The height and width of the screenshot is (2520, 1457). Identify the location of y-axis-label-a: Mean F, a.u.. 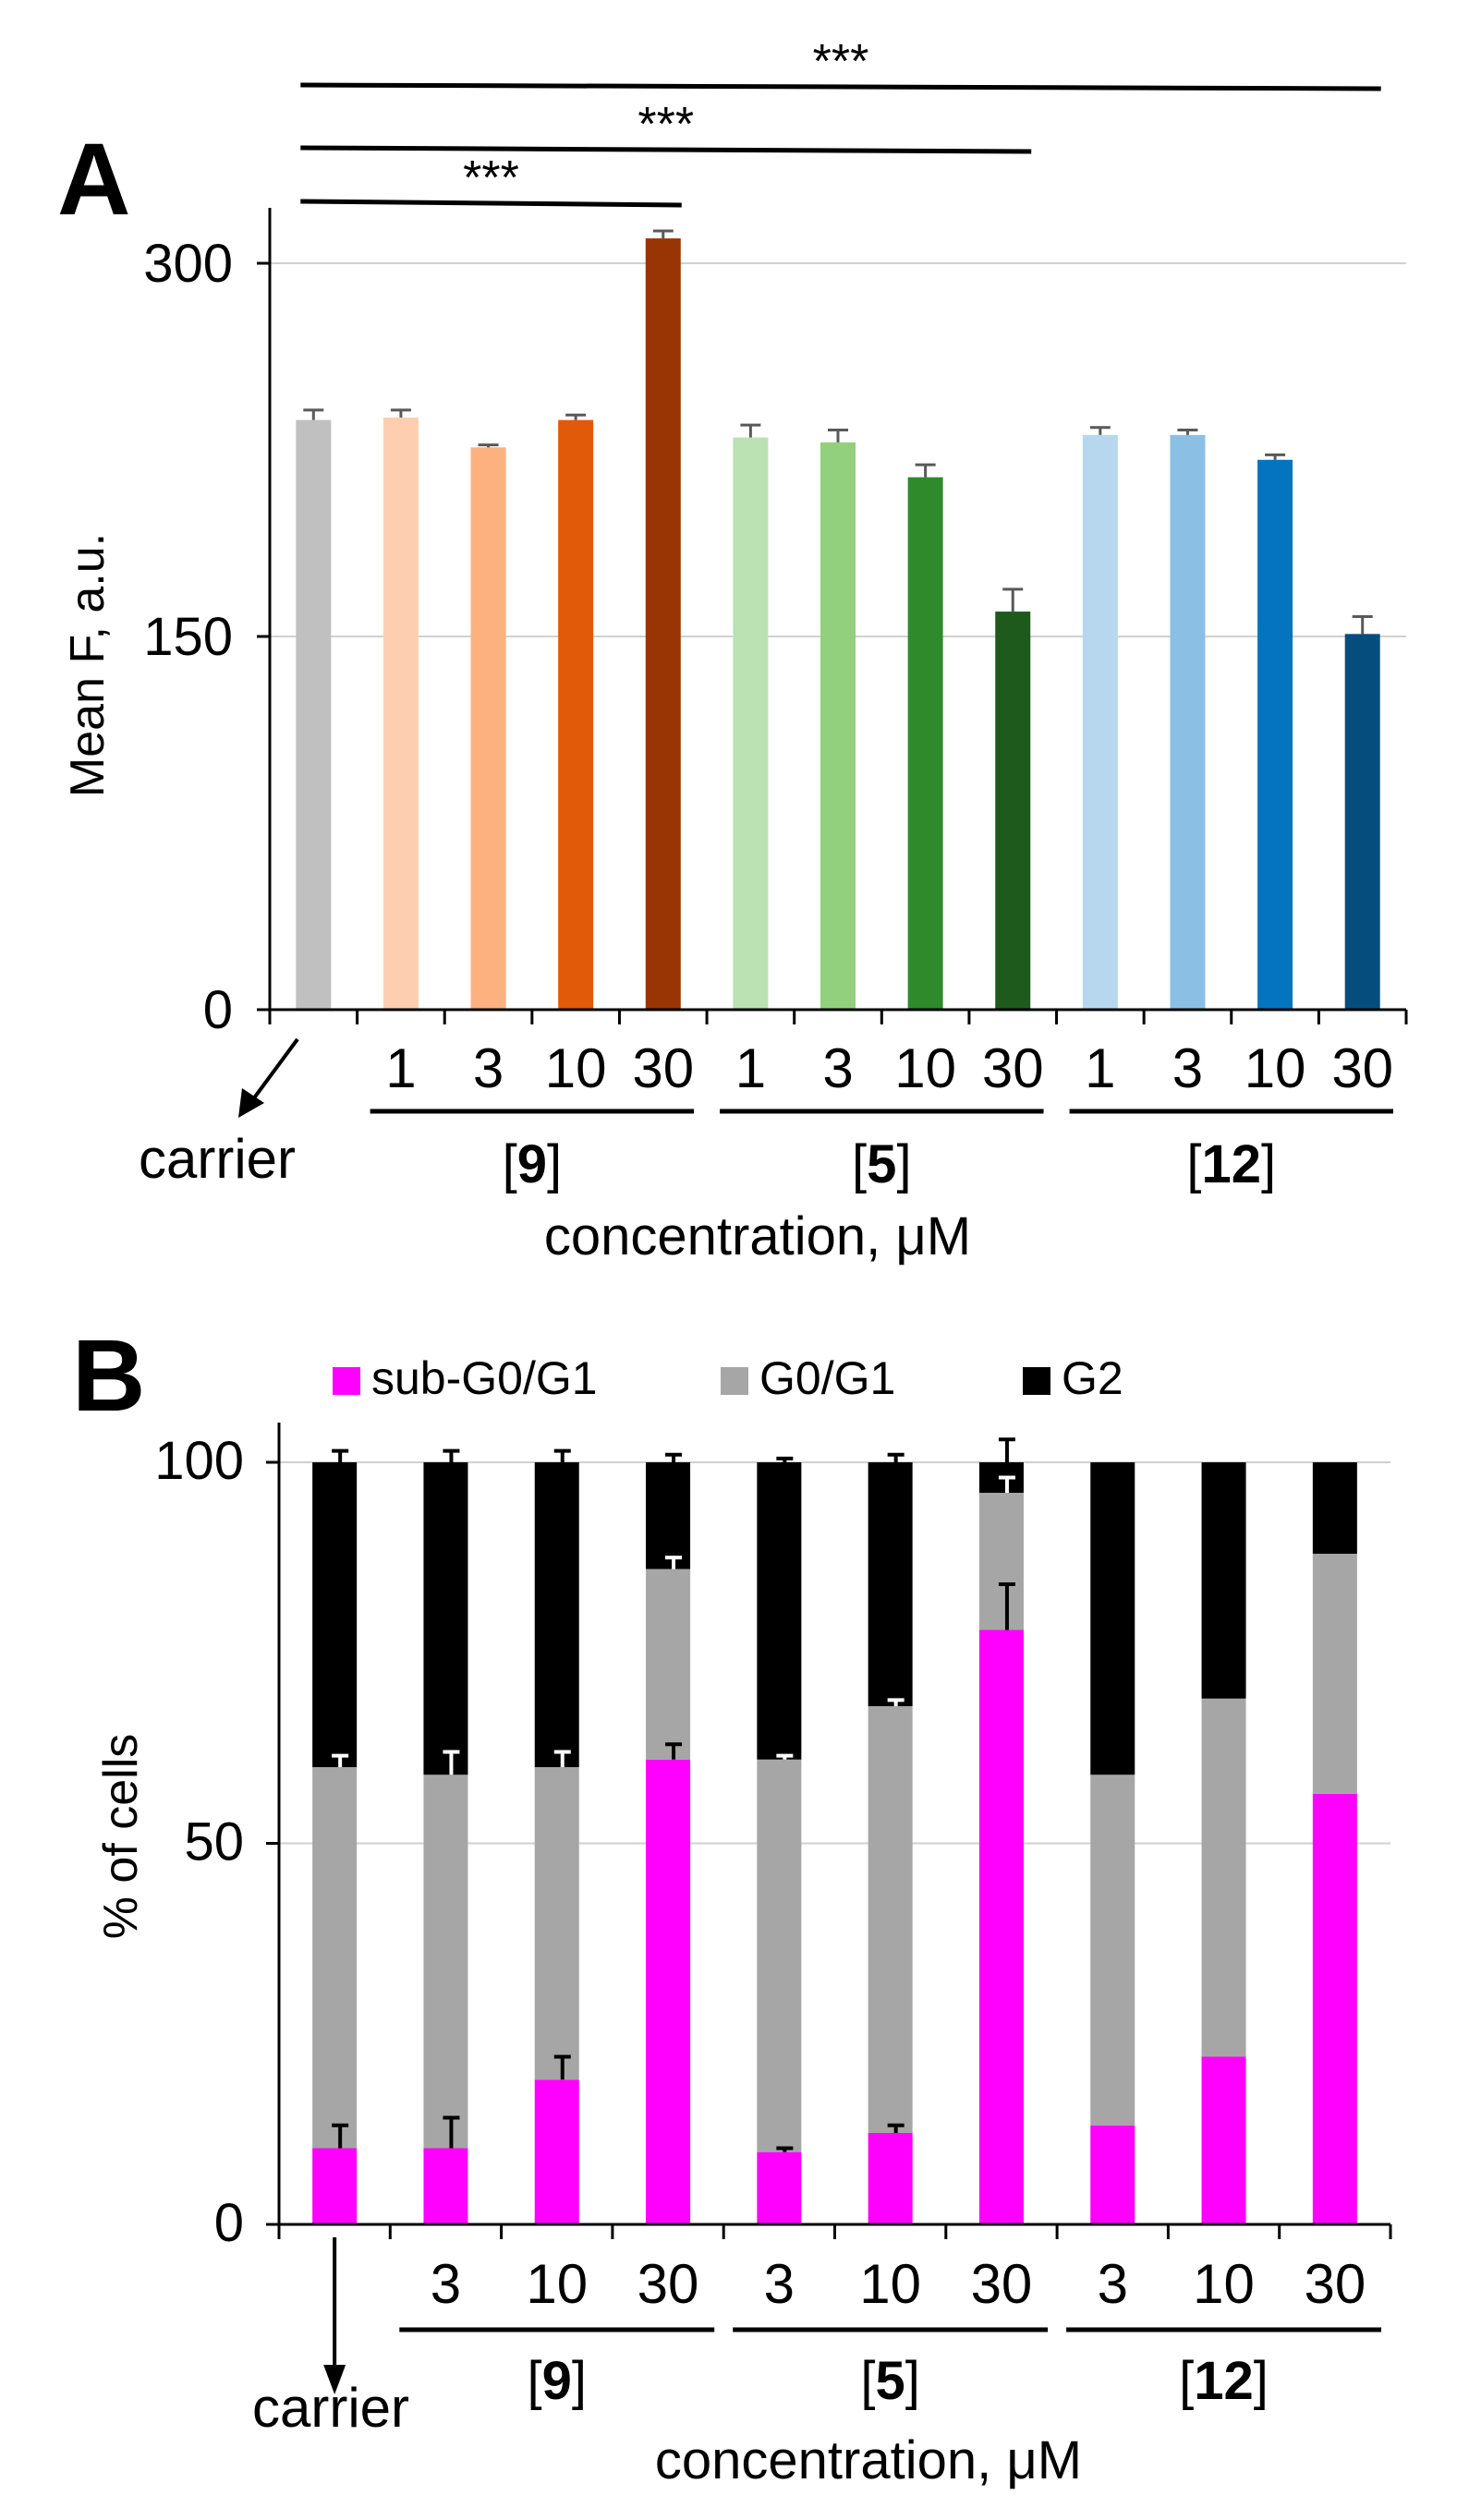
(88, 665).